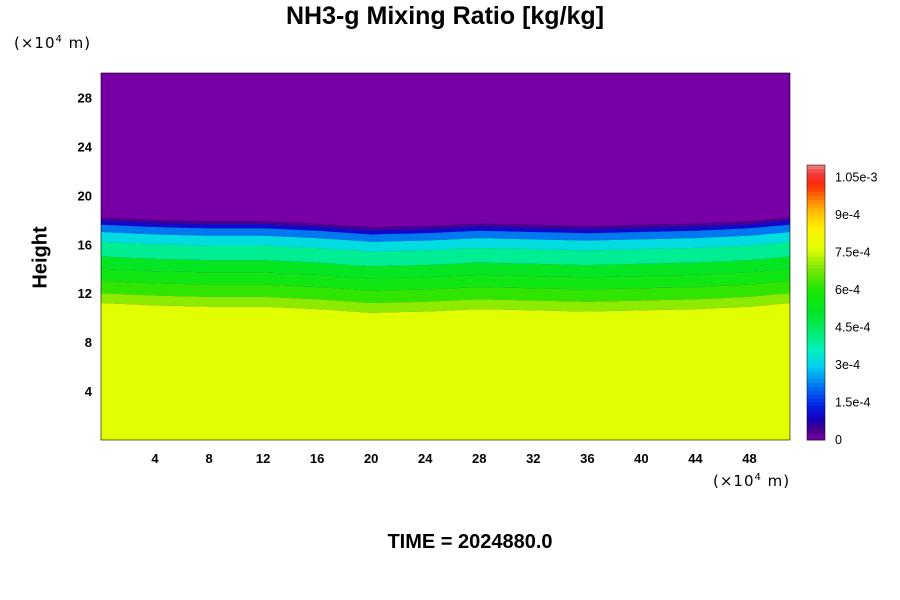 This screenshot has height=600, width=900. Describe the element at coordinates (758, 477) in the screenshot. I see `x-unit-exponent: 4` at that location.